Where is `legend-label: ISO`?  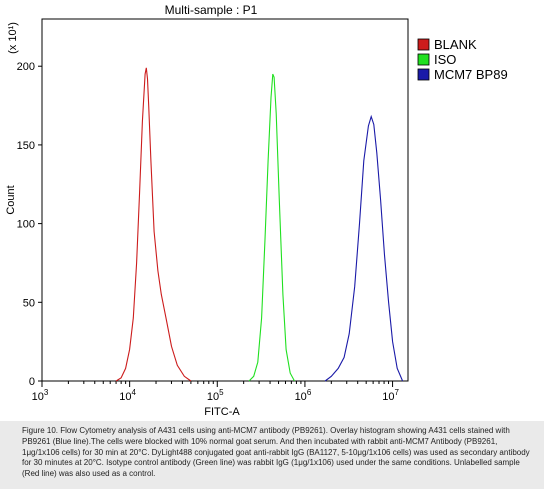 legend-label: ISO is located at coordinates (445, 59).